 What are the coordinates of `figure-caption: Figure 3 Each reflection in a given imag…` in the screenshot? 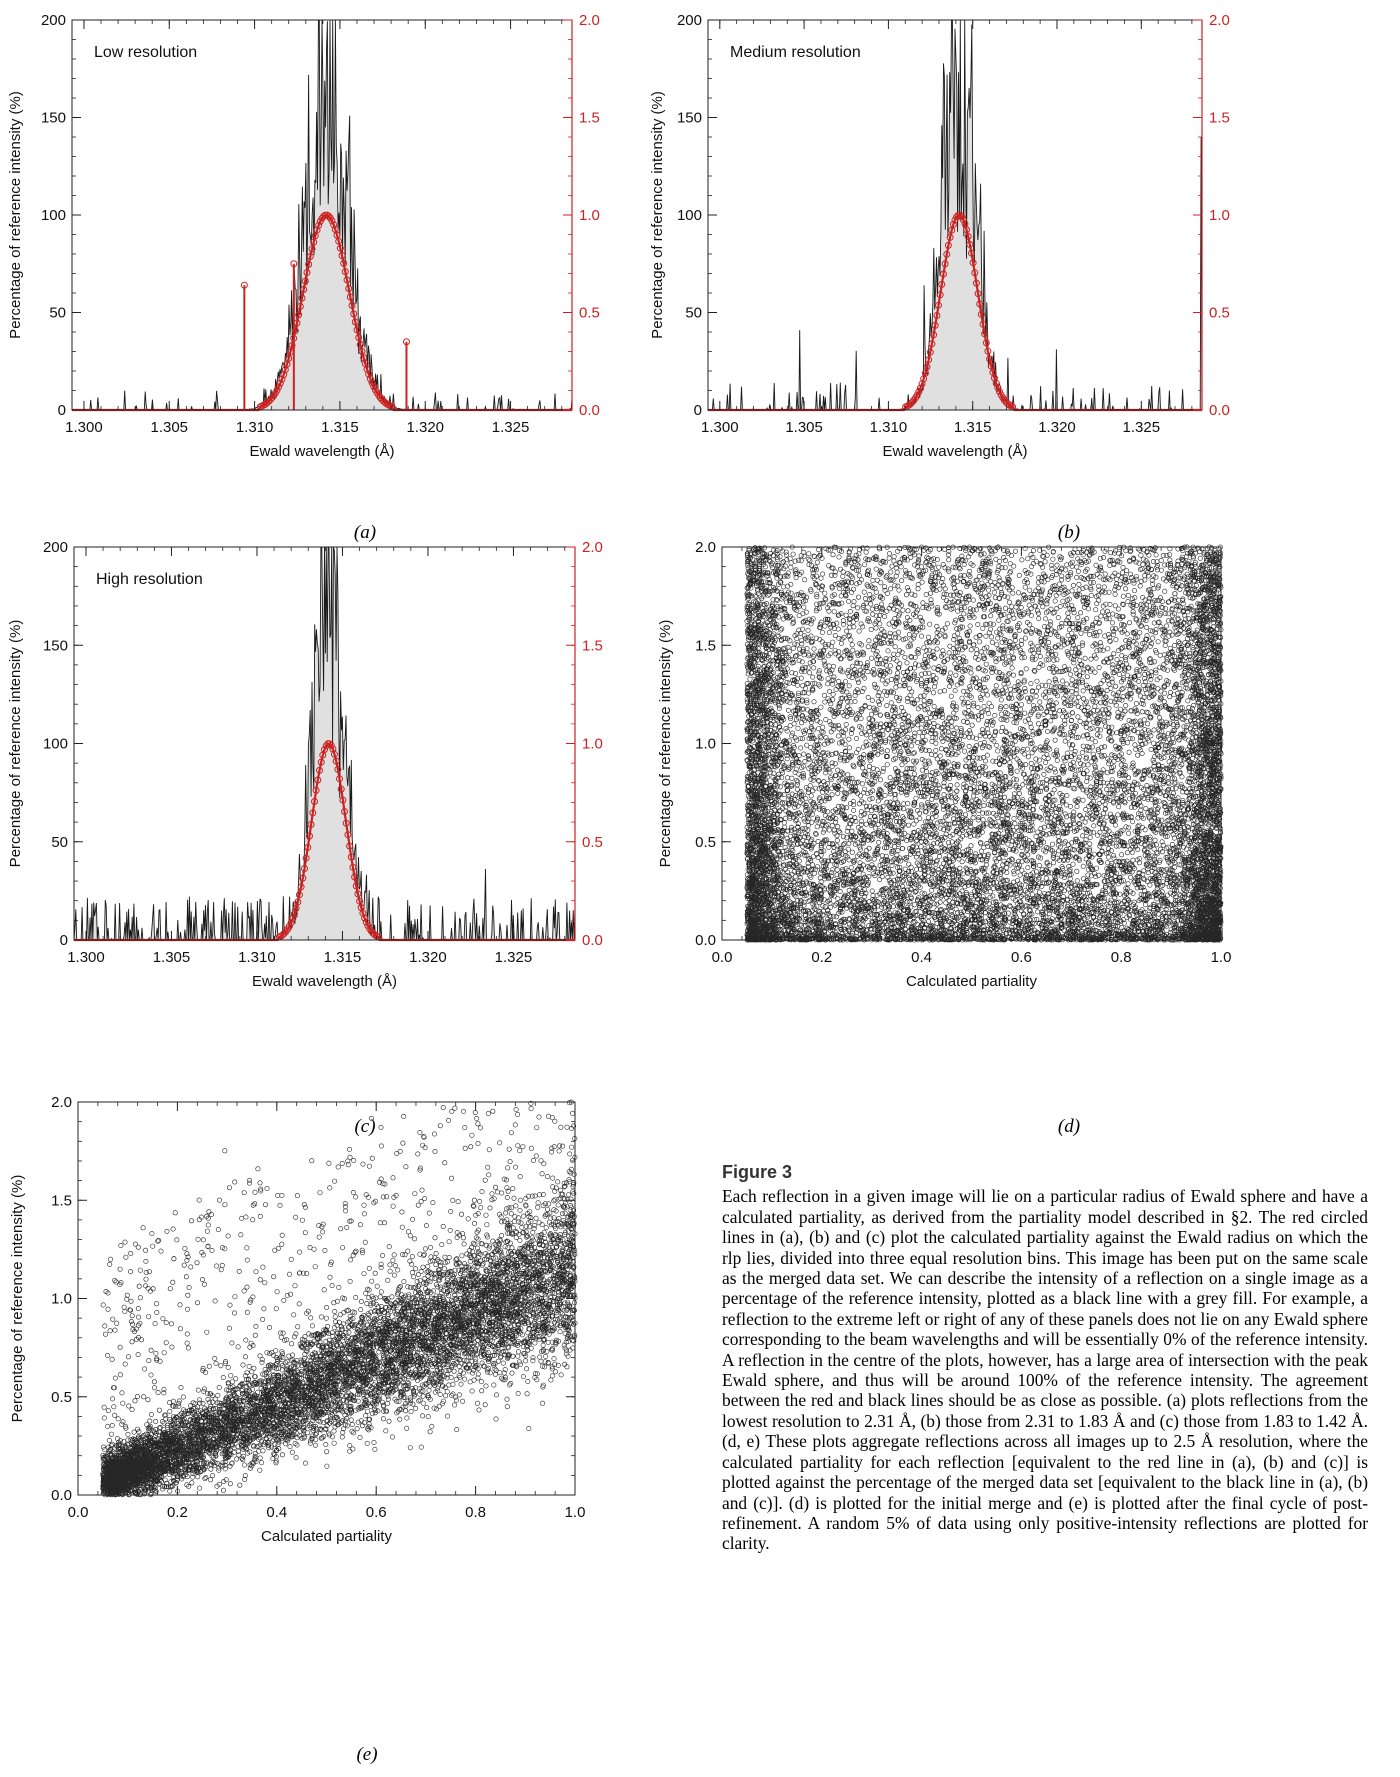 It's located at (1045, 1358).